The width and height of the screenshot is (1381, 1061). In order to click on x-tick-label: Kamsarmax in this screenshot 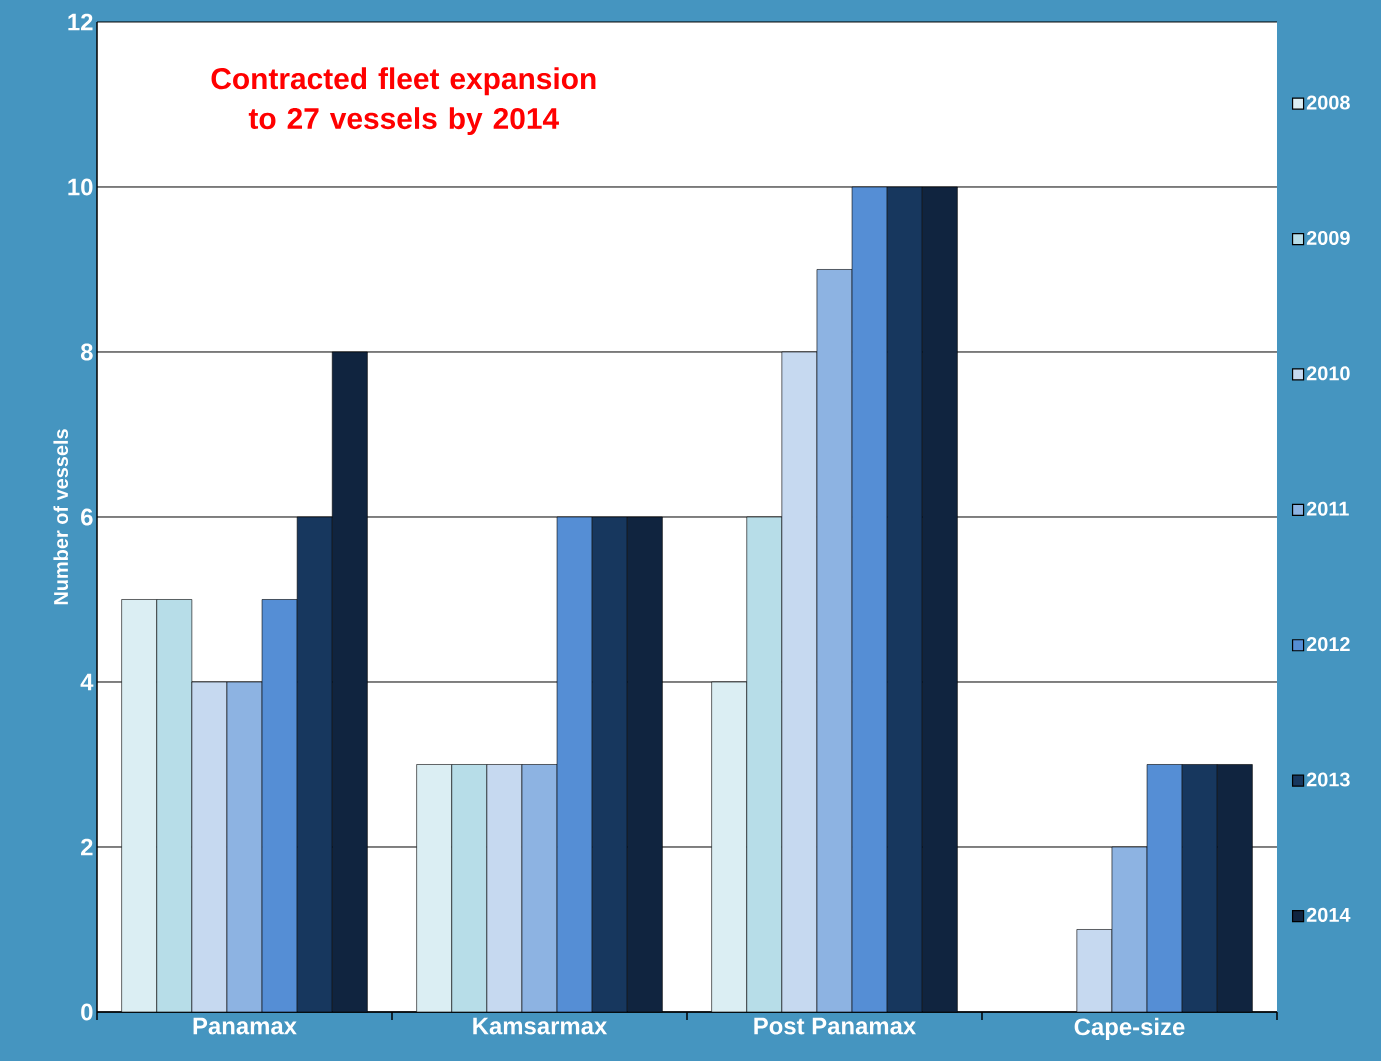, I will do `click(540, 1026)`.